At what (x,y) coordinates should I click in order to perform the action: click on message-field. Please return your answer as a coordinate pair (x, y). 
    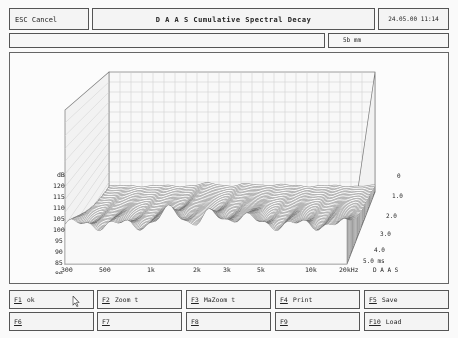
    Looking at the image, I should click on (167, 40).